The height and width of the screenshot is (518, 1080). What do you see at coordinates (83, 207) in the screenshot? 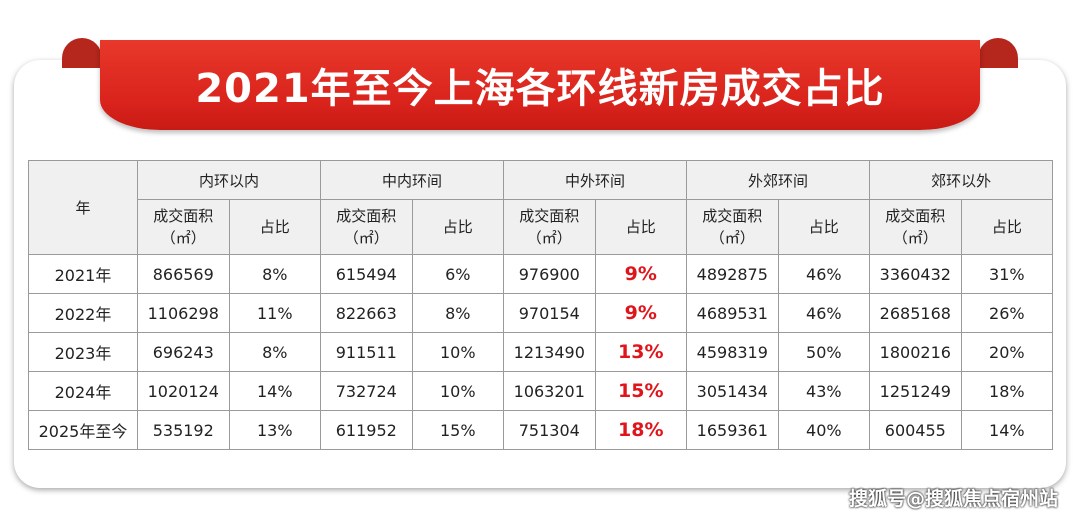
I see `year-header: 年` at bounding box center [83, 207].